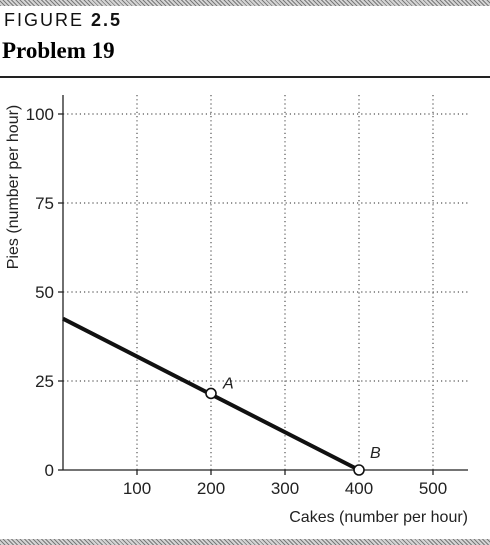 Image resolution: width=490 pixels, height=545 pixels. I want to click on figure-label: FIGURE 2.5, so click(63, 20).